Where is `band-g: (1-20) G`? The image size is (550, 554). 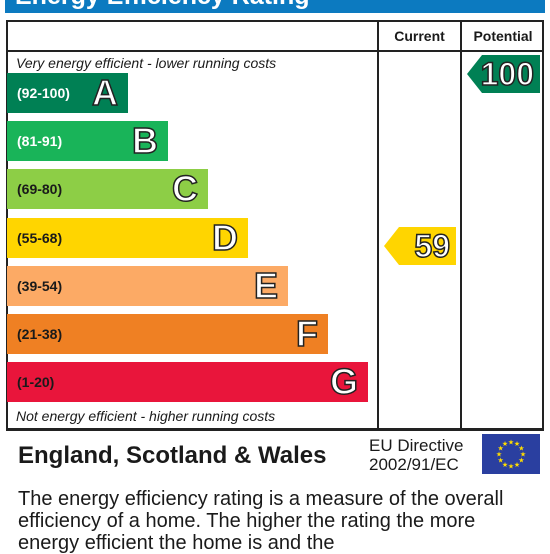 band-g: (1-20) G is located at coordinates (187, 381).